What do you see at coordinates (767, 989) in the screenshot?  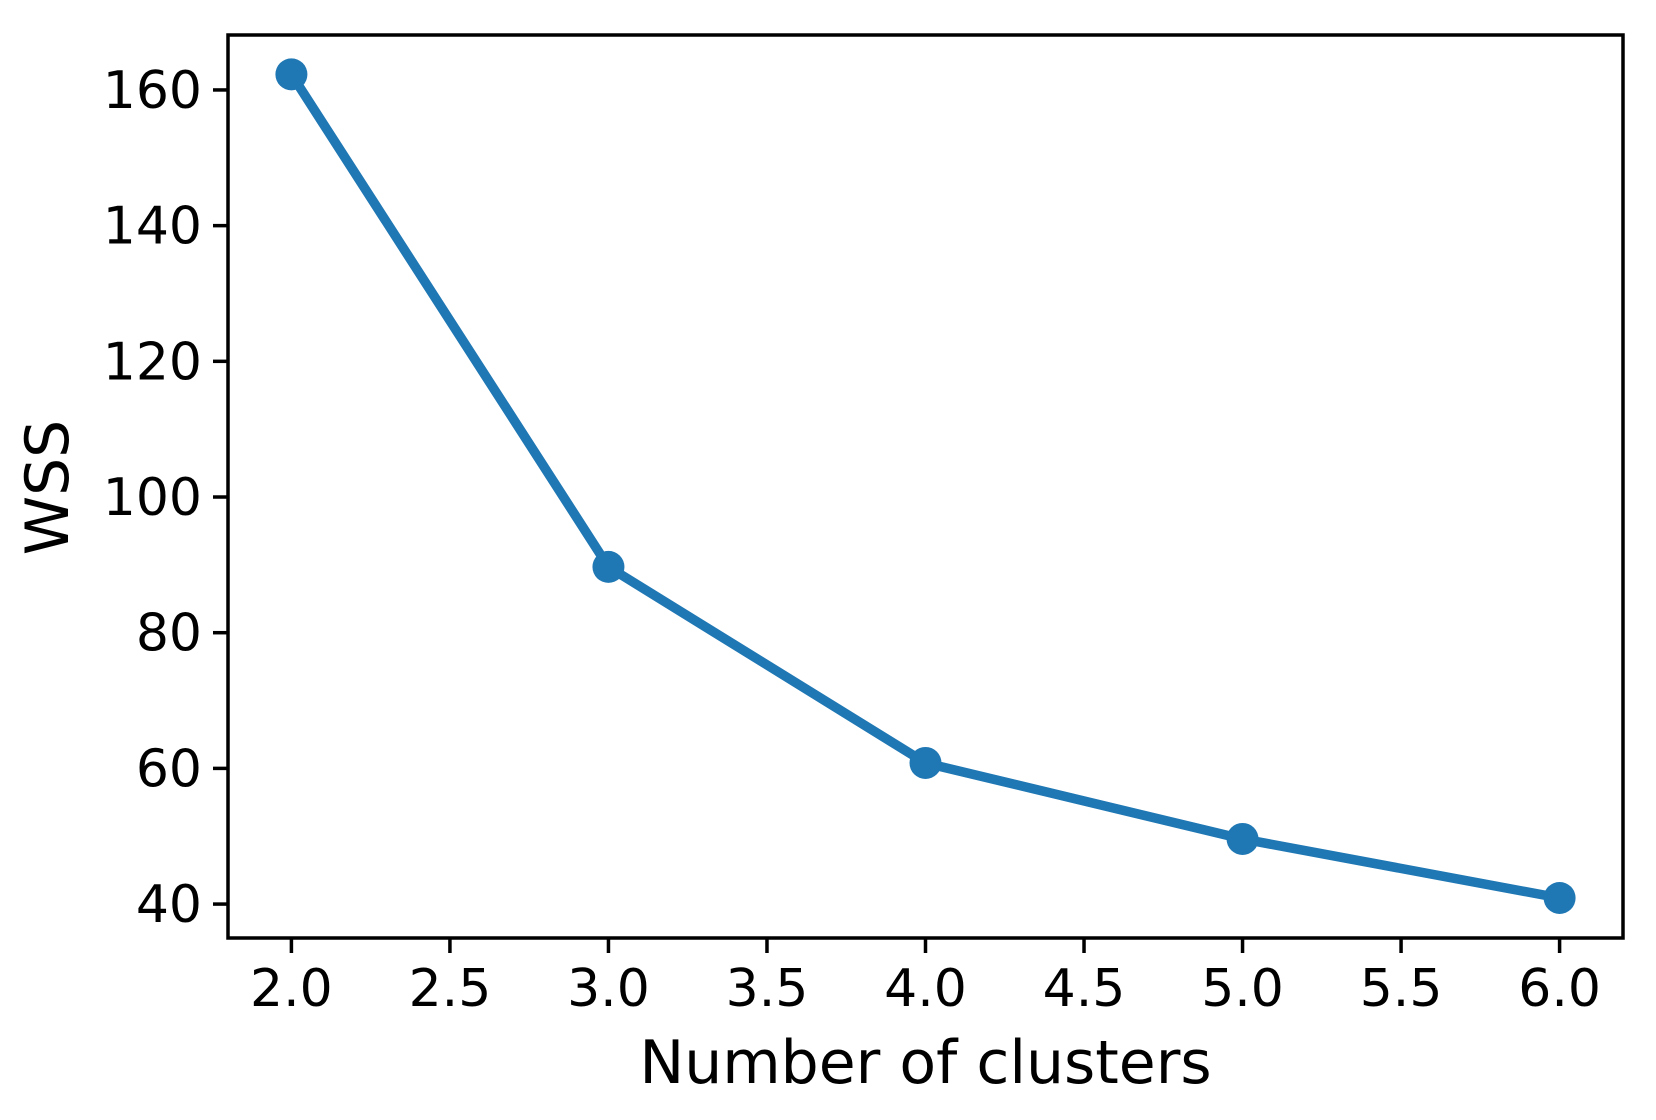 I see `x-tick-label: 3.5` at bounding box center [767, 989].